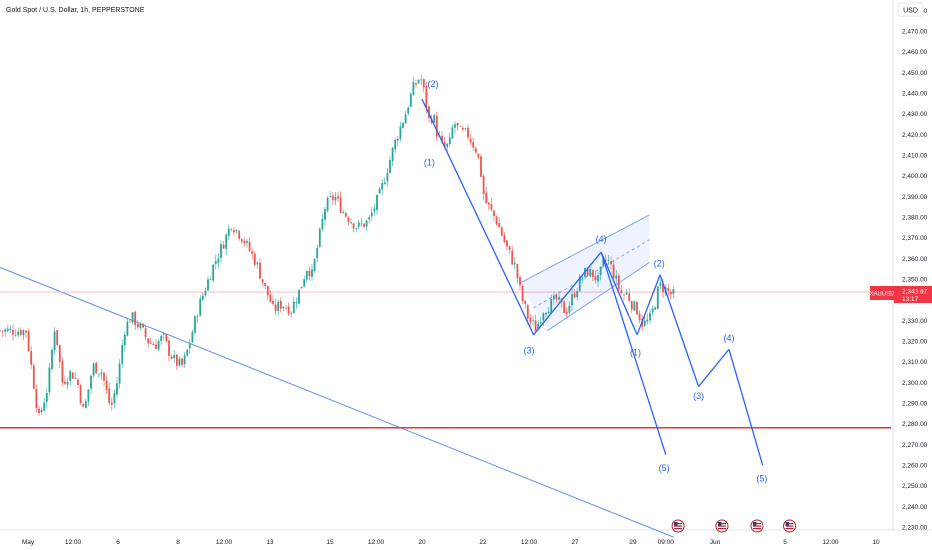 Image resolution: width=932 pixels, height=550 pixels. What do you see at coordinates (915, 321) in the screenshot?
I see `y-tick-label: 2,330.00` at bounding box center [915, 321].